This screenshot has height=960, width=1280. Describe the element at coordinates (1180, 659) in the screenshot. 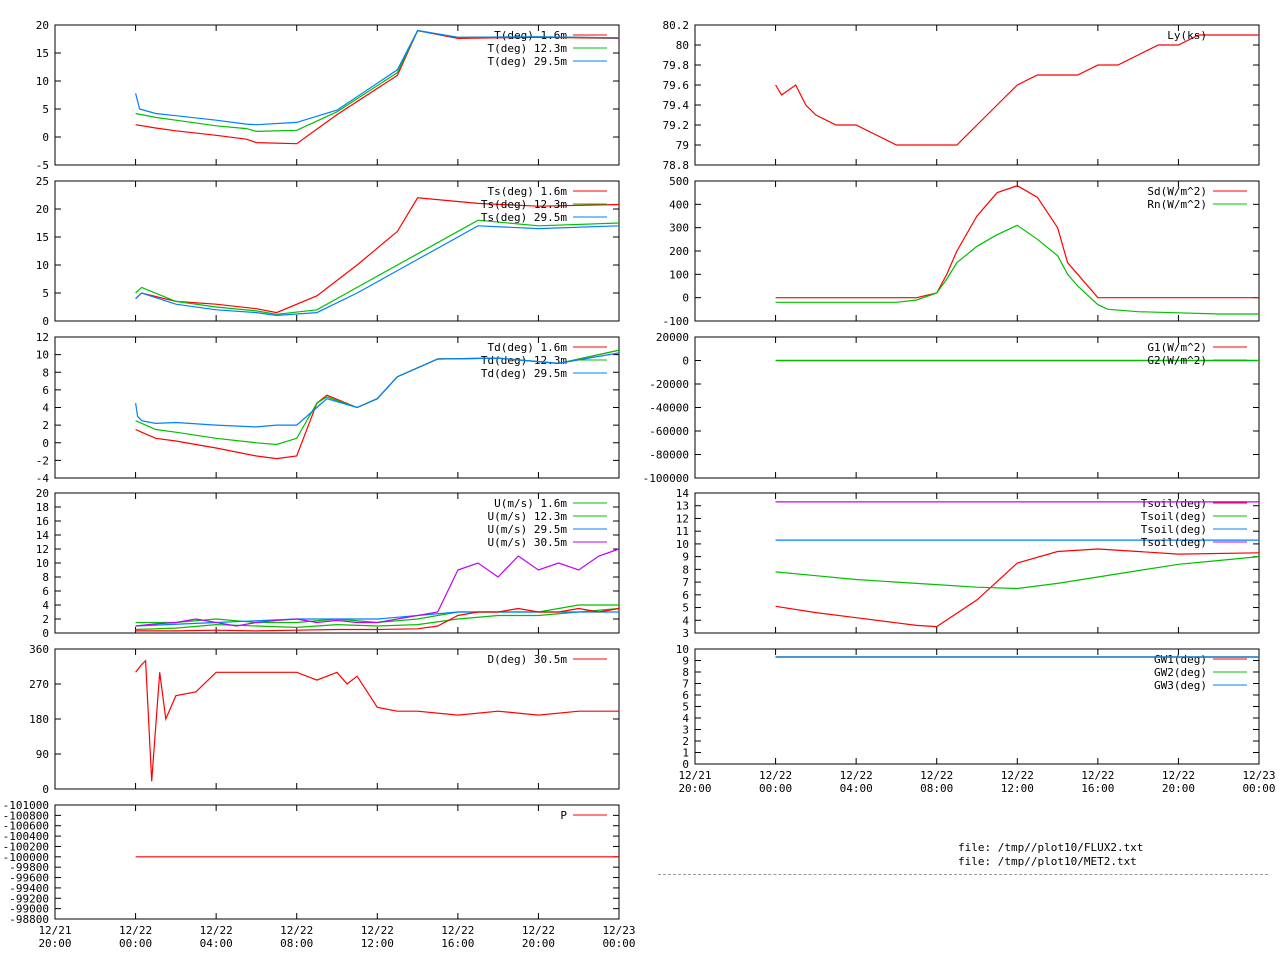

I see `legend-label: GW1(deg)` at that location.